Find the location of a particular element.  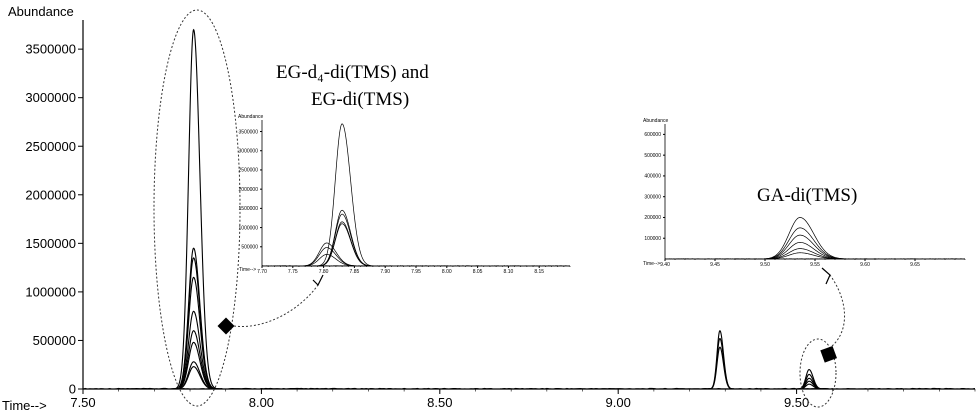

inset_eg-y-tick-label: 2500000 is located at coordinates (249, 171).